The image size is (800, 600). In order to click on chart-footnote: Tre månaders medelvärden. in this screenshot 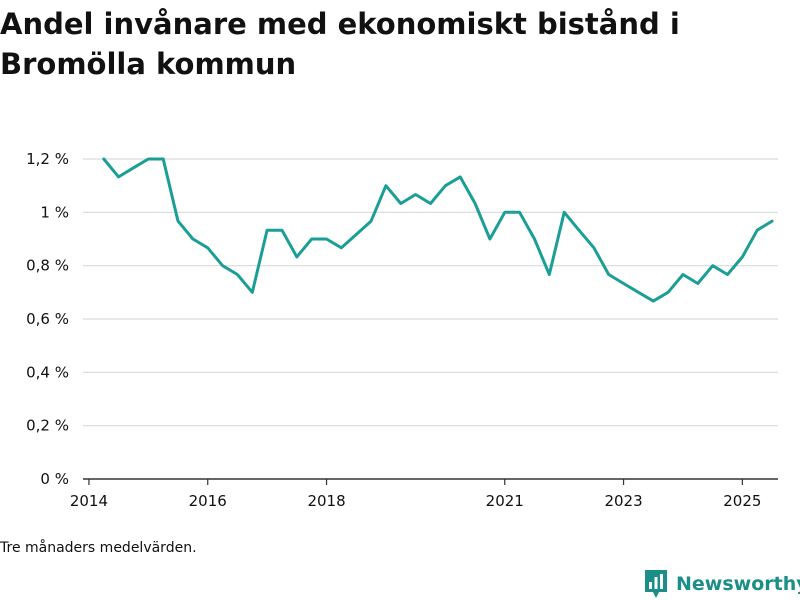, I will do `click(98, 548)`.